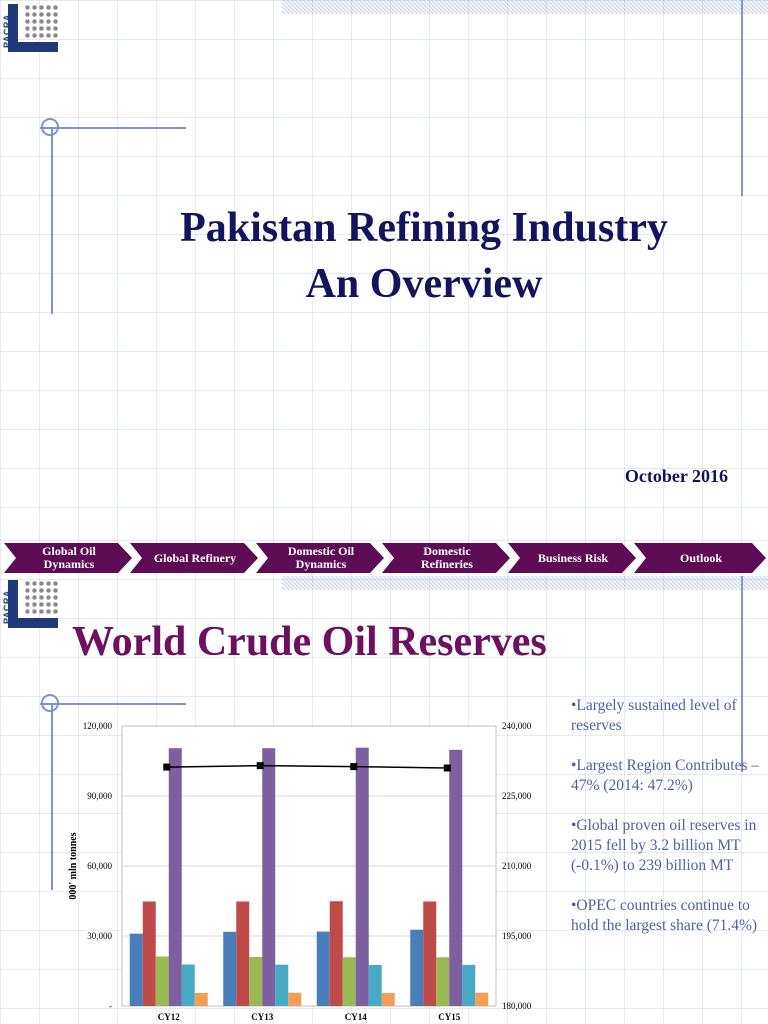  Describe the element at coordinates (68, 558) in the screenshot. I see `nav-item-global-oil-dynamics: Global Oil Dynamics` at that location.